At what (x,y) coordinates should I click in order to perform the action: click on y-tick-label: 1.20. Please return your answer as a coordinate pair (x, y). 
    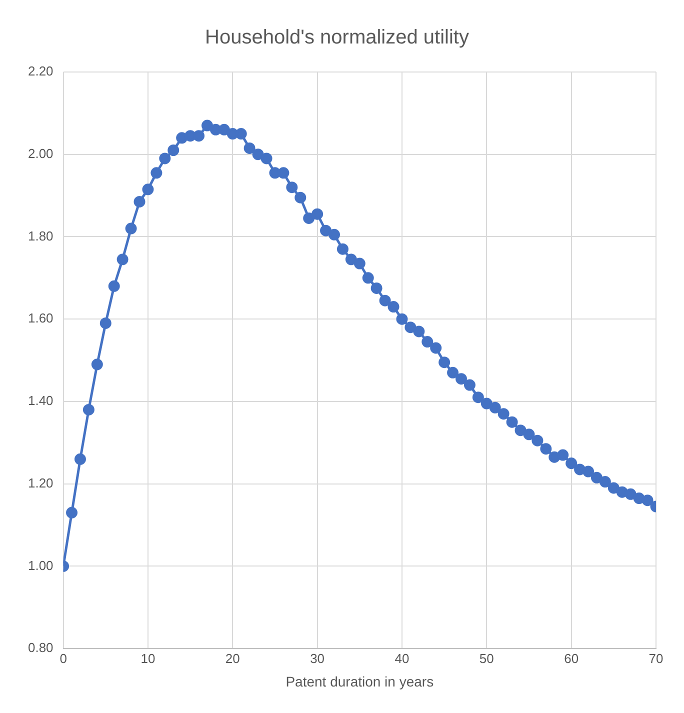
    Looking at the image, I should click on (41, 482).